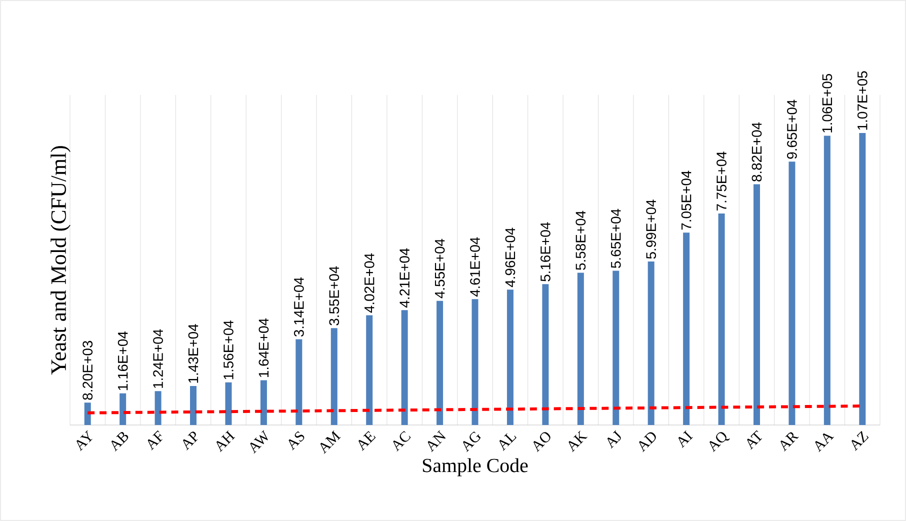 This screenshot has height=521, width=906. Describe the element at coordinates (334, 296) in the screenshot. I see `data-label: 3.55E+04` at that location.